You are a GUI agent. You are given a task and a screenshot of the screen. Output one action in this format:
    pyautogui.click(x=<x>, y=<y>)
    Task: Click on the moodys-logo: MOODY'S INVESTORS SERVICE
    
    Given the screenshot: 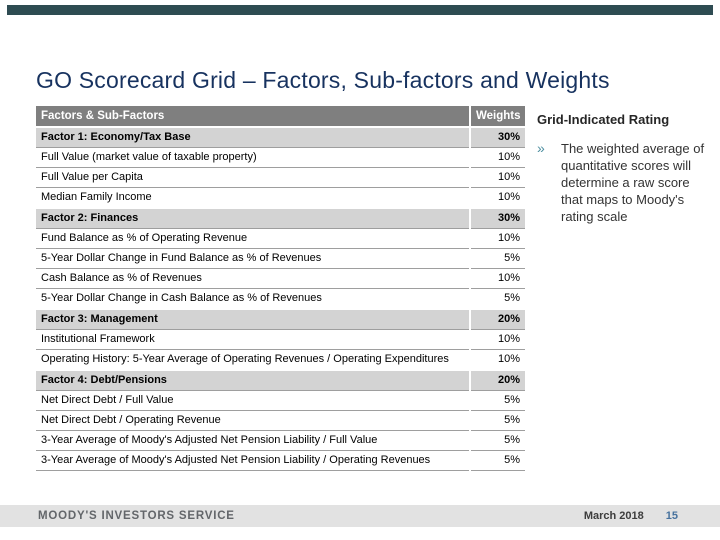 What is the action you would take?
    pyautogui.click(x=136, y=516)
    